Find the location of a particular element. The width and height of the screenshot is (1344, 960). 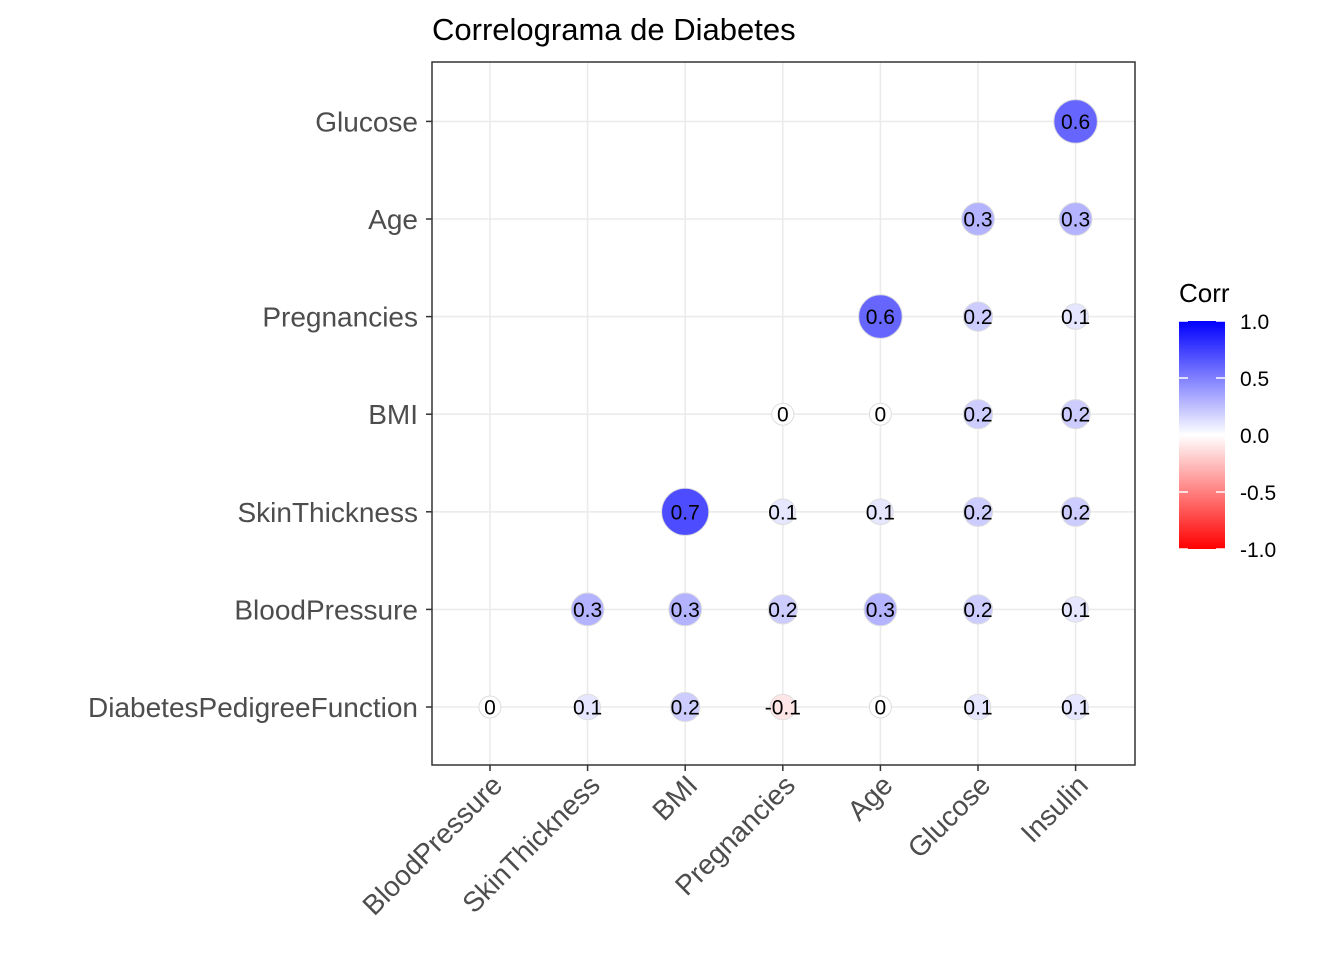

x-tick-label: Age is located at coordinates (869, 797).